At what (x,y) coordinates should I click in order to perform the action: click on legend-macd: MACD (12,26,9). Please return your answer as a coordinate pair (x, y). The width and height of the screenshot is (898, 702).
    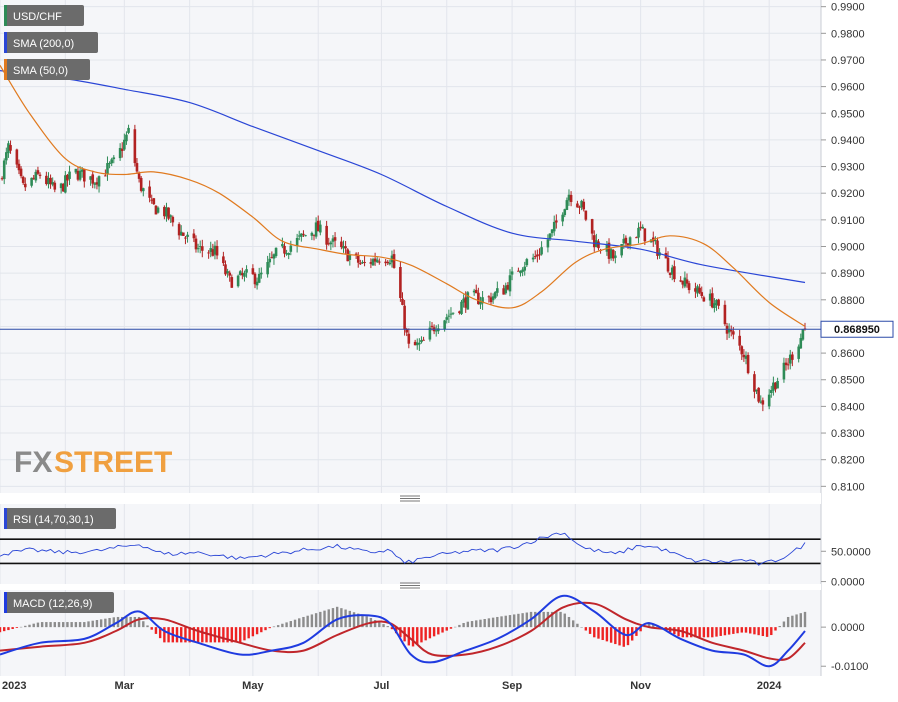
    Looking at the image, I should click on (59, 602).